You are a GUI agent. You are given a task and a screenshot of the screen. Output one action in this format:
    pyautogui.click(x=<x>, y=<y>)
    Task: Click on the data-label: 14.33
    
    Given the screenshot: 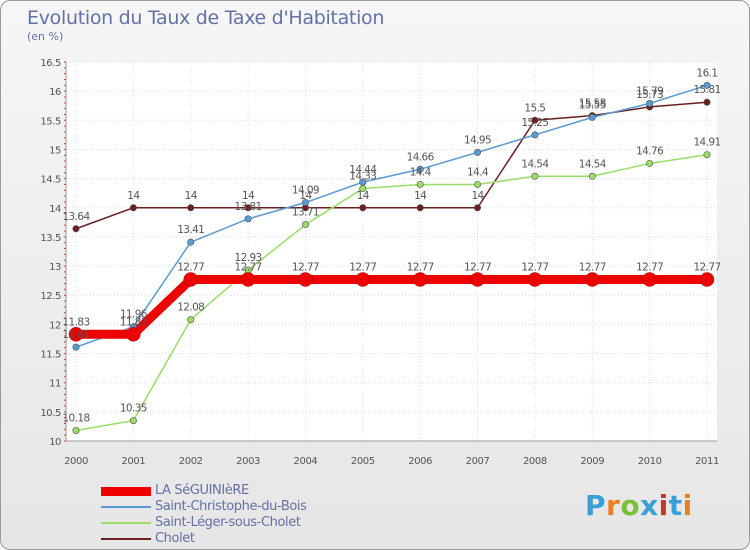 What is the action you would take?
    pyautogui.click(x=362, y=177)
    